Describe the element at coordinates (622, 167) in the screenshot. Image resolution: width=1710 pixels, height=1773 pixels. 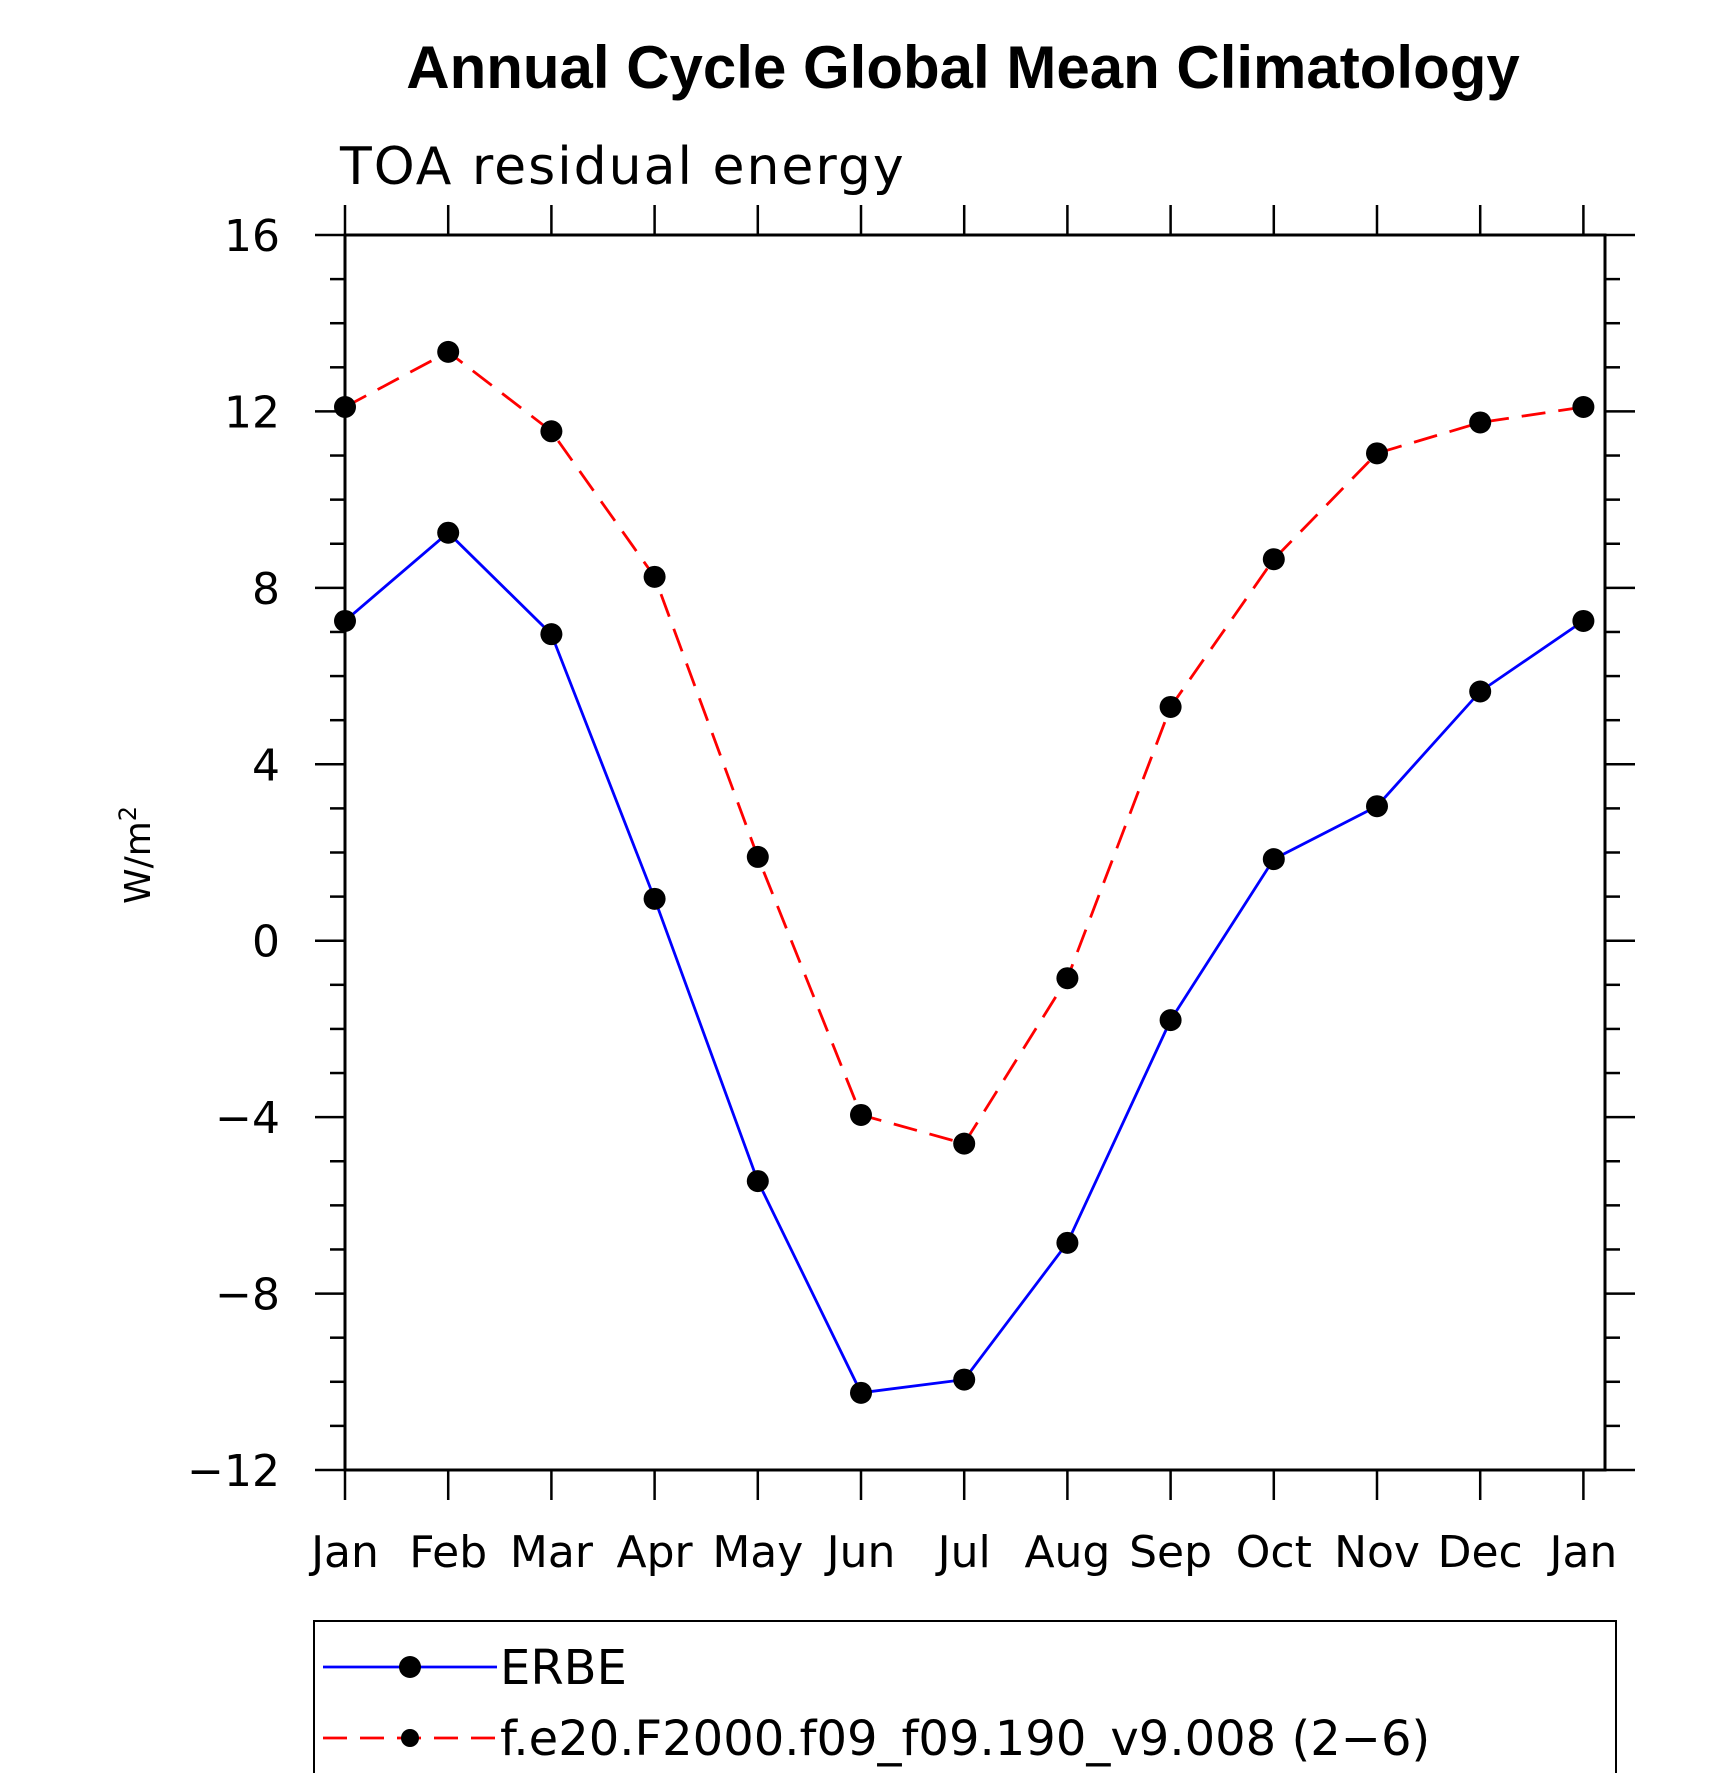
I see `chart-subtitle: TOA residual energy` at that location.